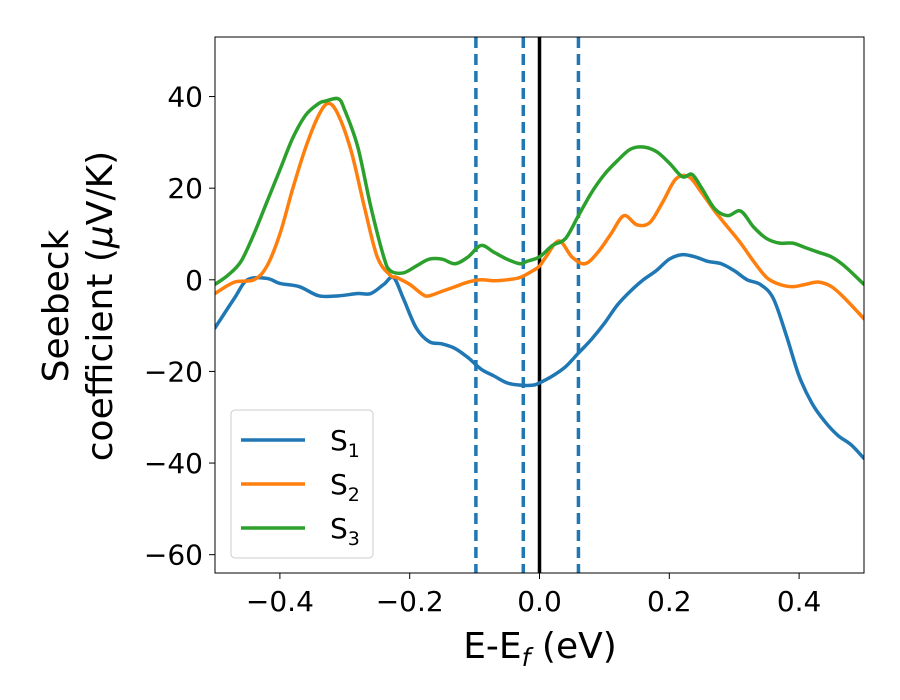  I want to click on x-tick-label: −0.2, so click(410, 601).